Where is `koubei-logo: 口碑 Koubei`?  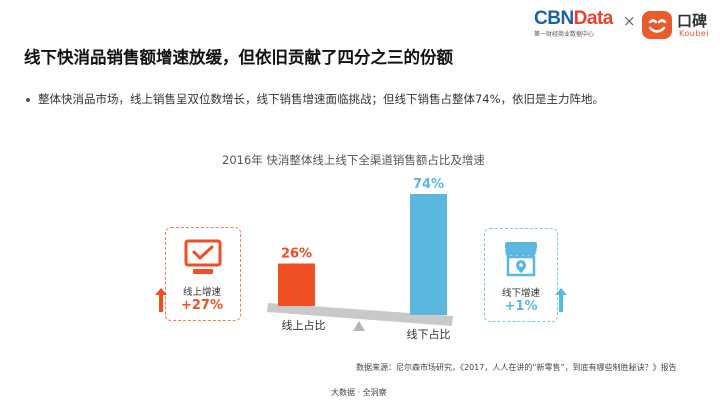 koubei-logo: 口碑 Koubei is located at coordinates (678, 25).